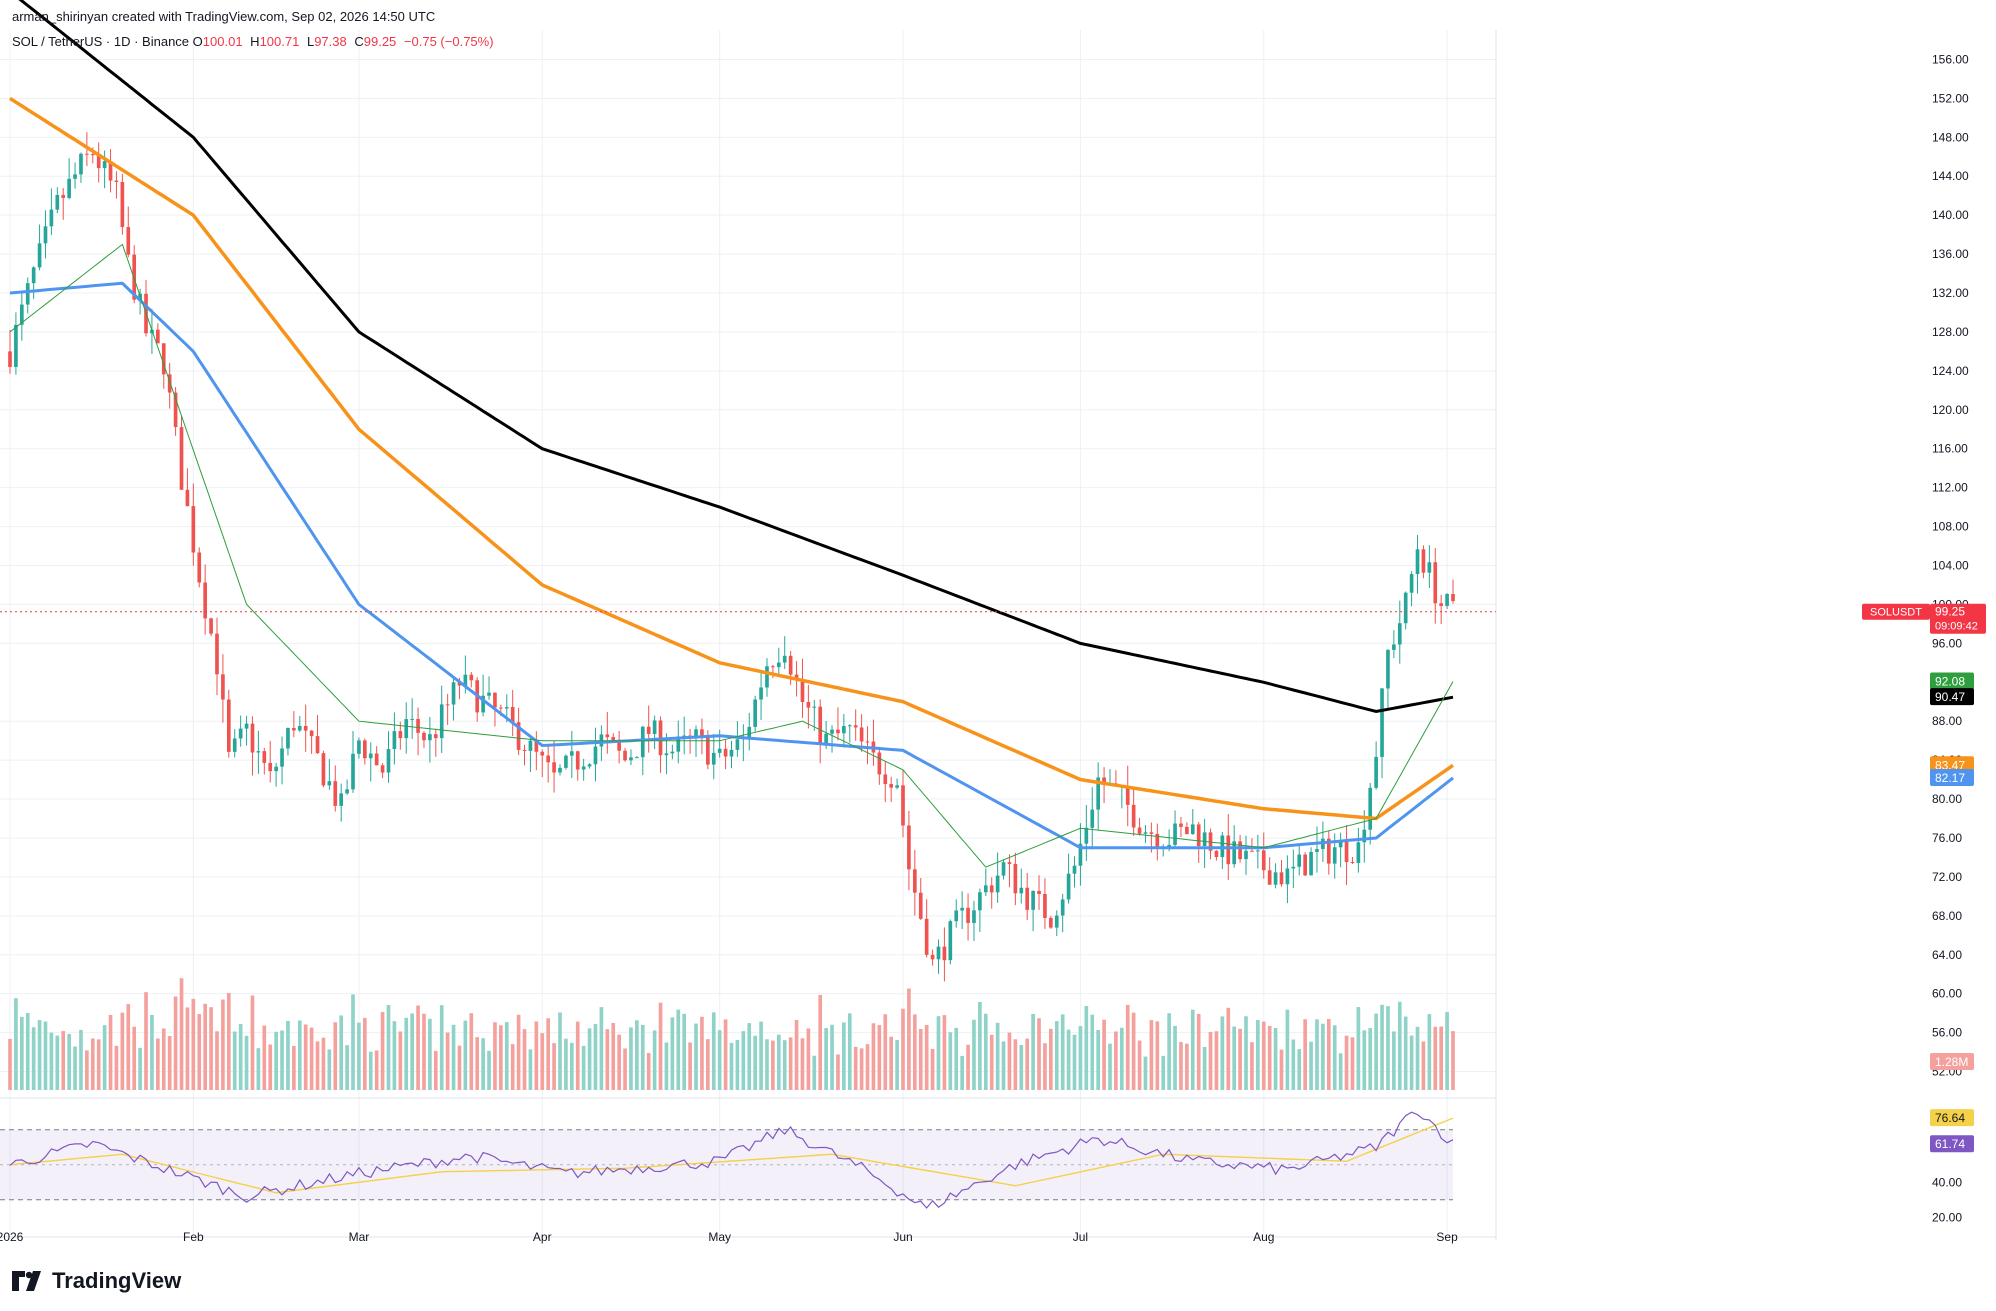  I want to click on ma200-value: 90.47, so click(1950, 697).